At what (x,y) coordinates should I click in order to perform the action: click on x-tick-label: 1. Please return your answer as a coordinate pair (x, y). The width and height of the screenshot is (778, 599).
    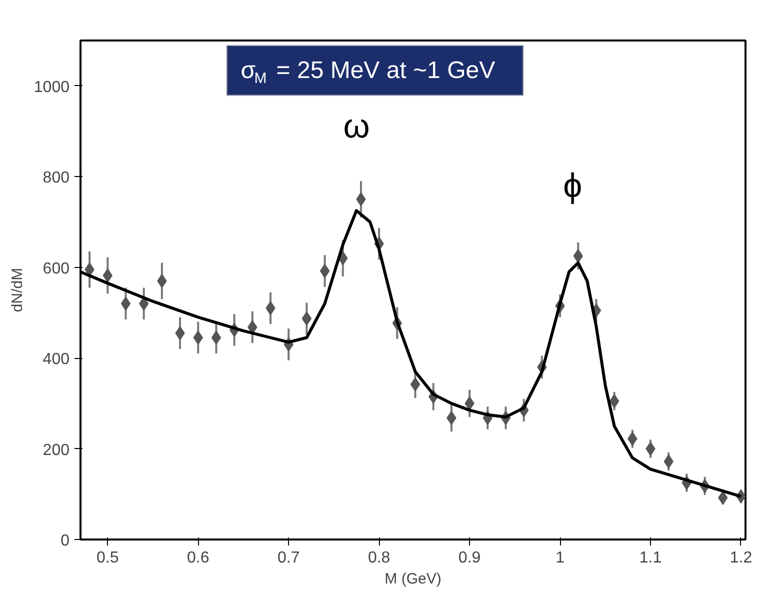
    Looking at the image, I should click on (560, 558).